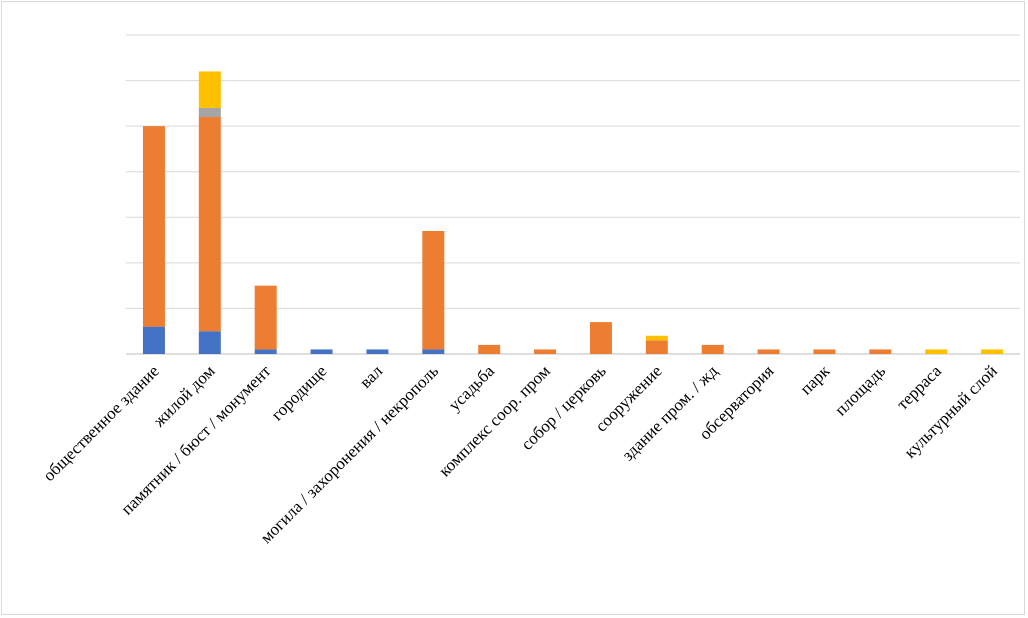  I want to click on x-tick-label: могила / захоронения / некрополь, so click(349, 454).